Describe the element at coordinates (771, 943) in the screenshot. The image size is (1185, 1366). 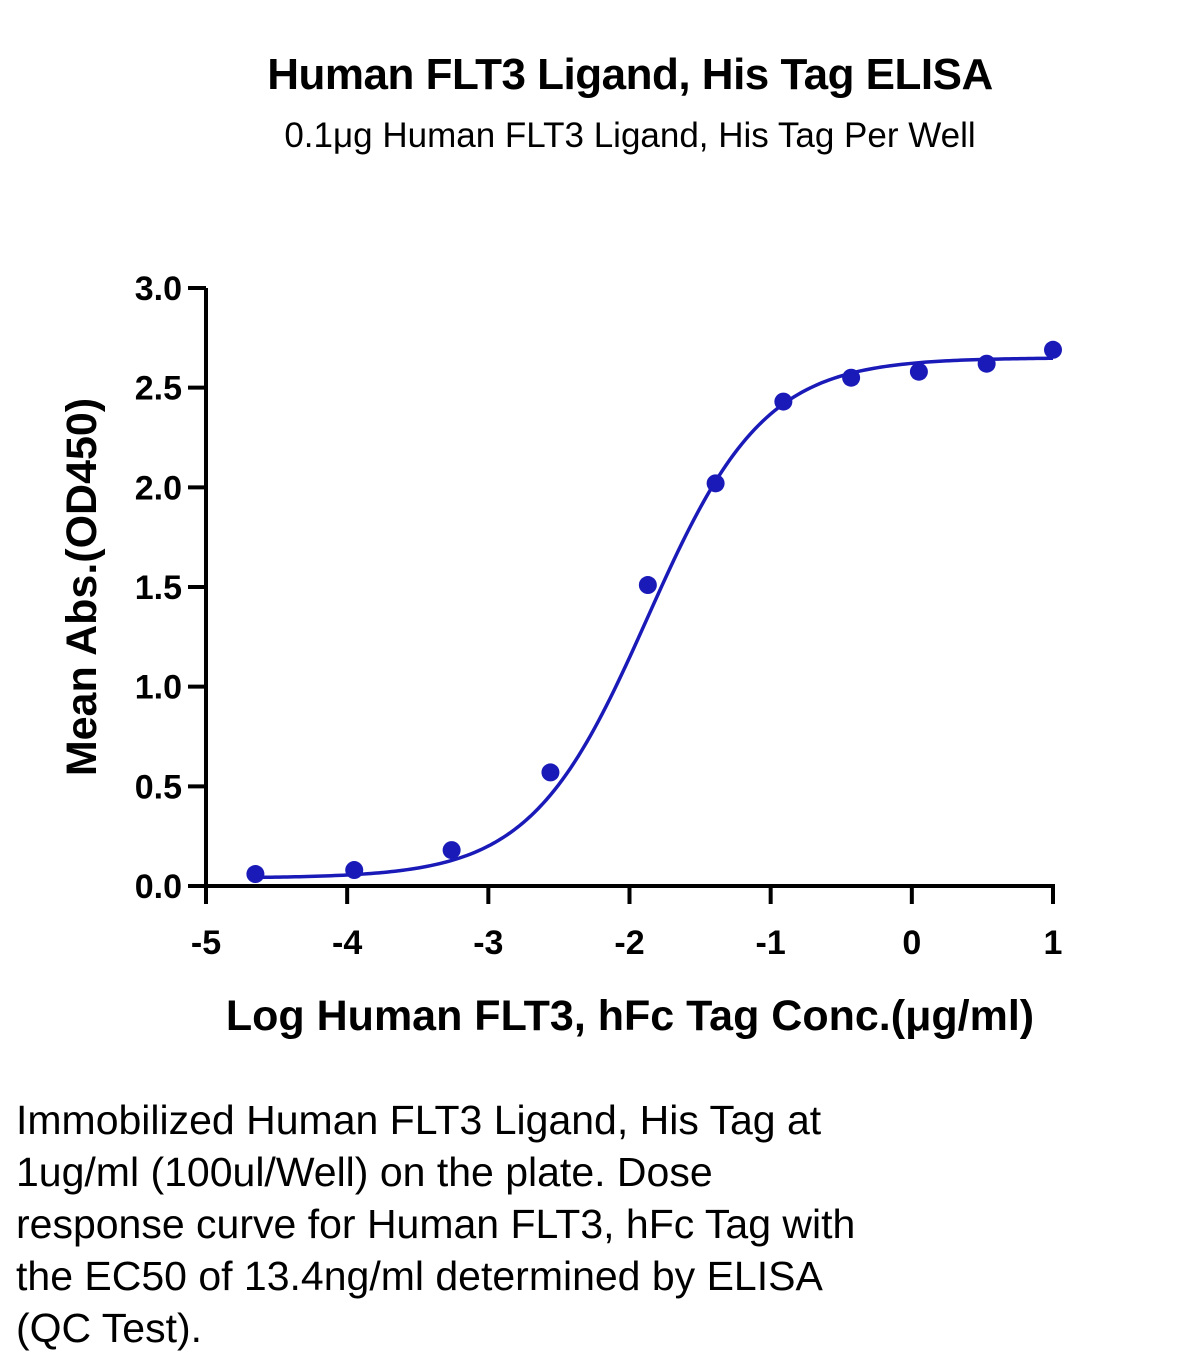
I see `x-tick-label: -1` at that location.